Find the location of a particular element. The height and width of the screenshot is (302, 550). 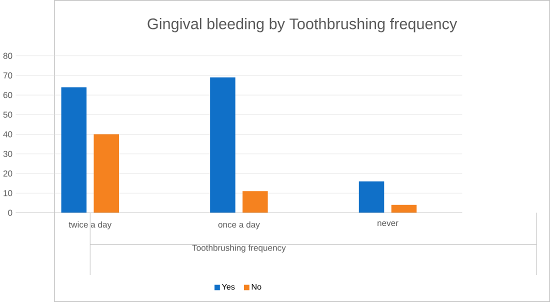

y-tick-label: 50 is located at coordinates (7, 115).